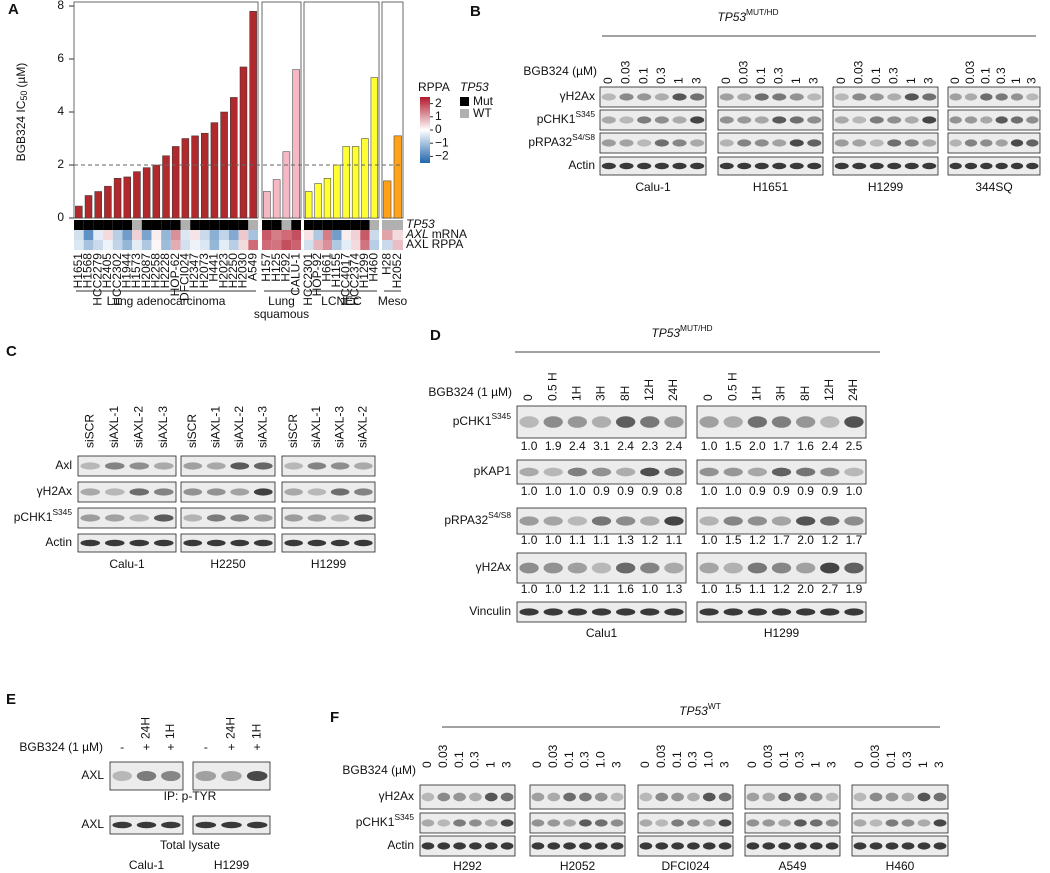 The image size is (1050, 873). I want to click on panel-letter: C, so click(11, 351).